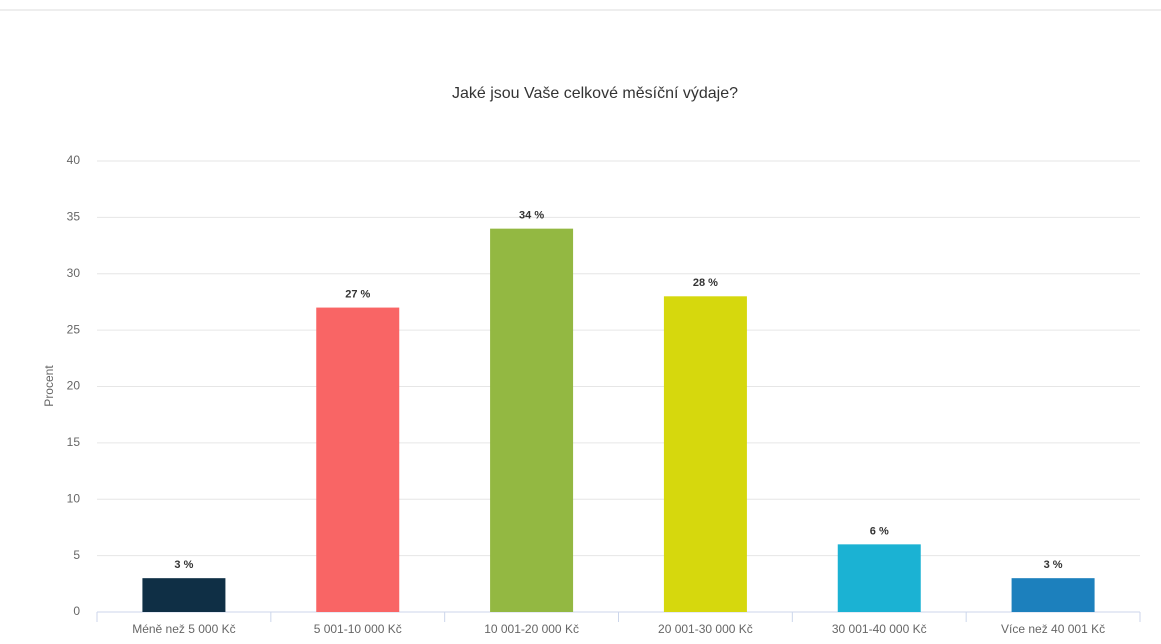 The image size is (1161, 644). I want to click on x-tick-label: 30 001-40 000 Kč, so click(879, 629).